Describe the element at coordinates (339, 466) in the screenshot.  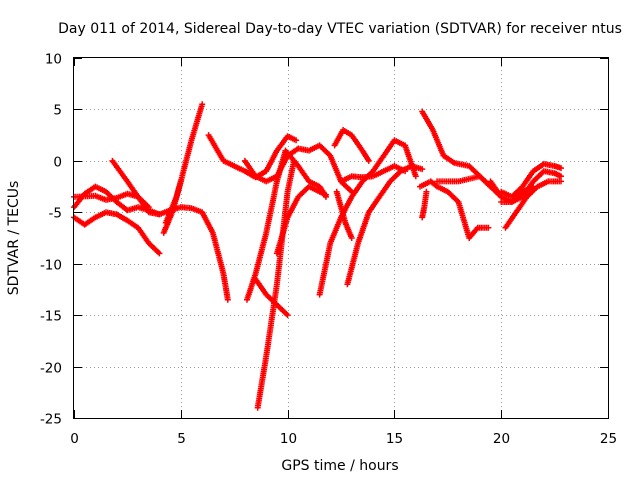
I see `x-axis-label: GPS time / hours` at that location.